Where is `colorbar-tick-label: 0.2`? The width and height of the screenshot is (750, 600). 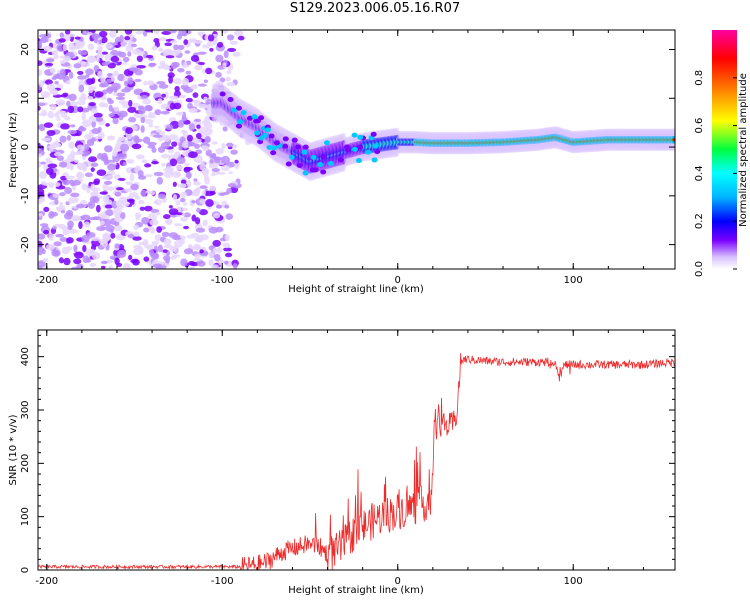 colorbar-tick-label: 0.2 is located at coordinates (699, 221).